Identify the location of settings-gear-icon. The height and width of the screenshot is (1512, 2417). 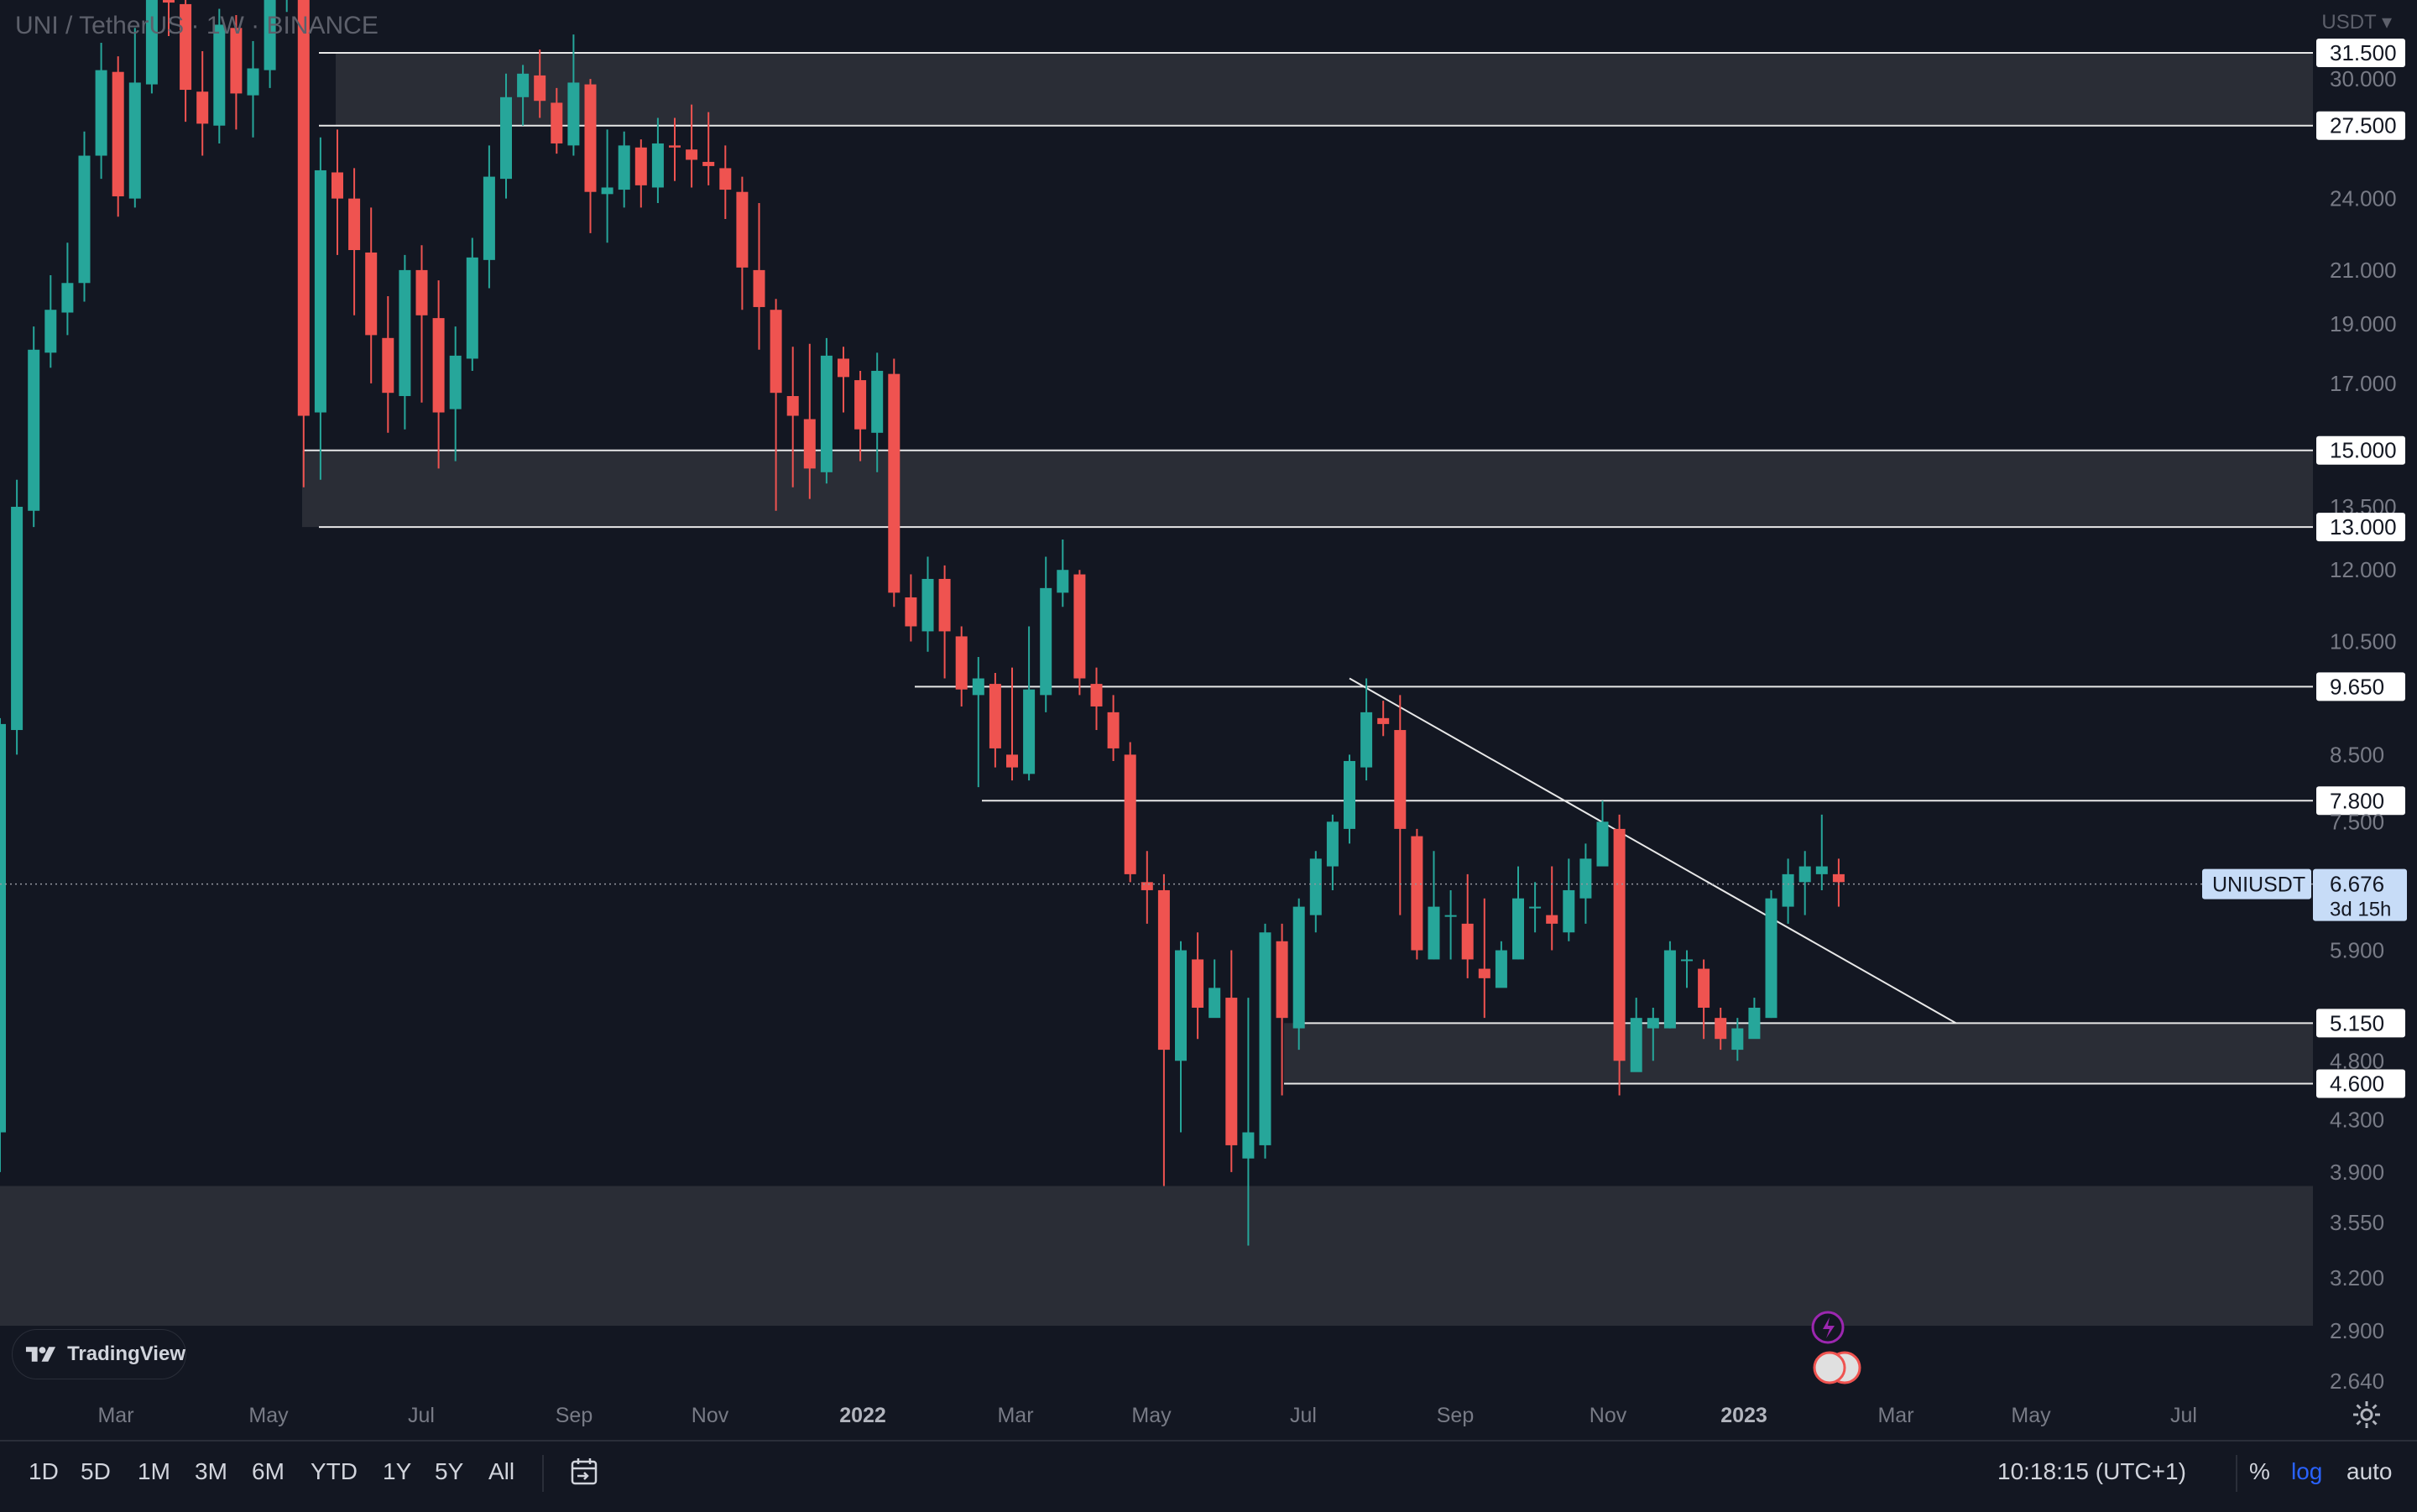
(2367, 1415).